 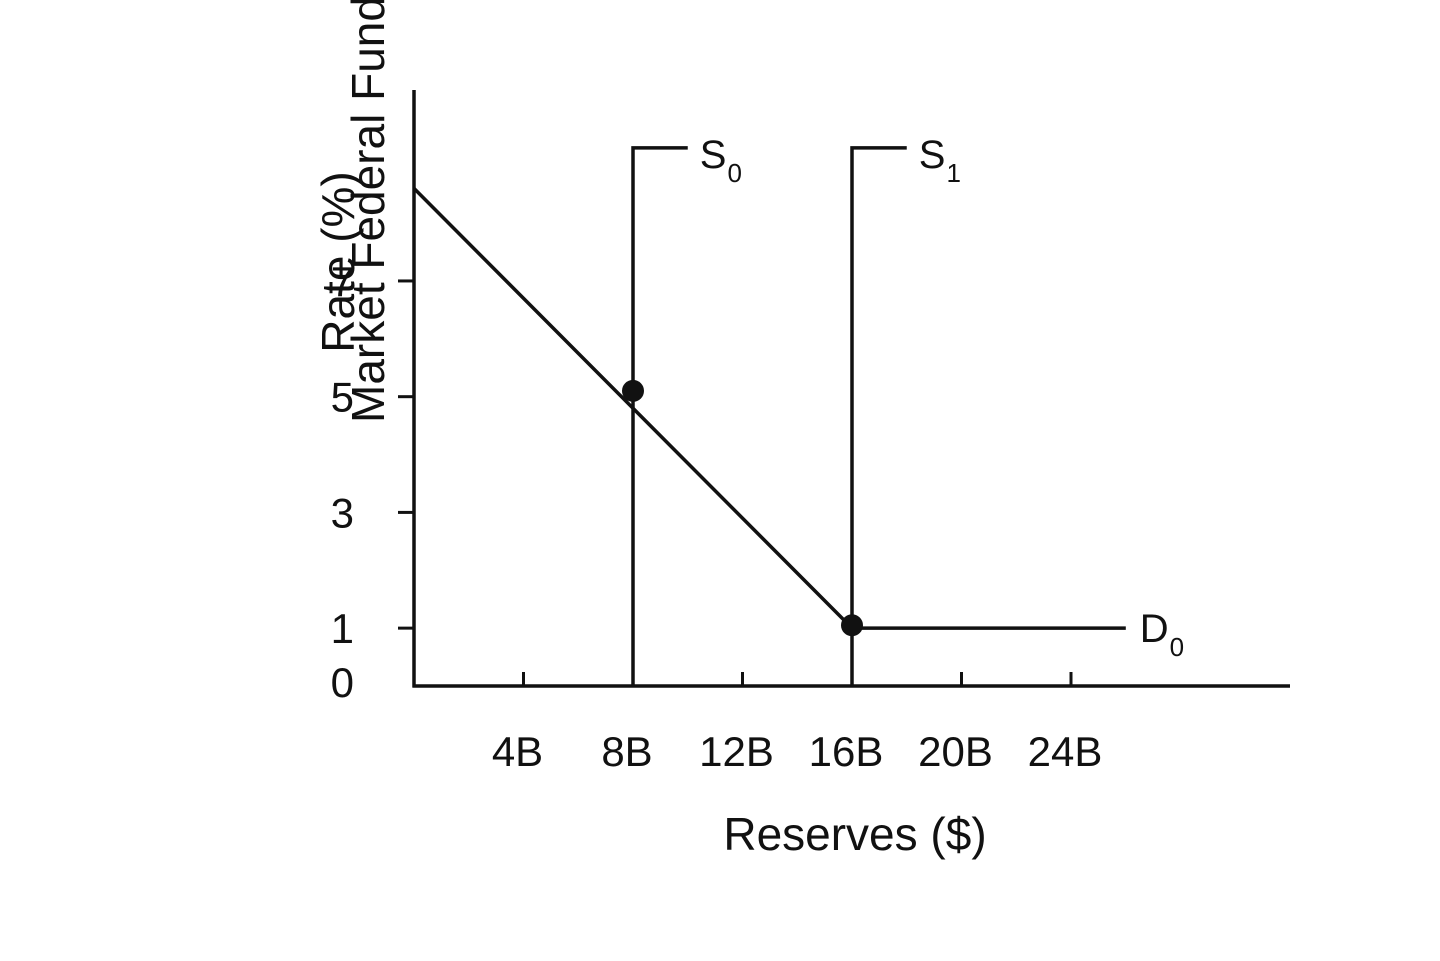 I want to click on y-tick-label: 0, so click(x=342, y=682).